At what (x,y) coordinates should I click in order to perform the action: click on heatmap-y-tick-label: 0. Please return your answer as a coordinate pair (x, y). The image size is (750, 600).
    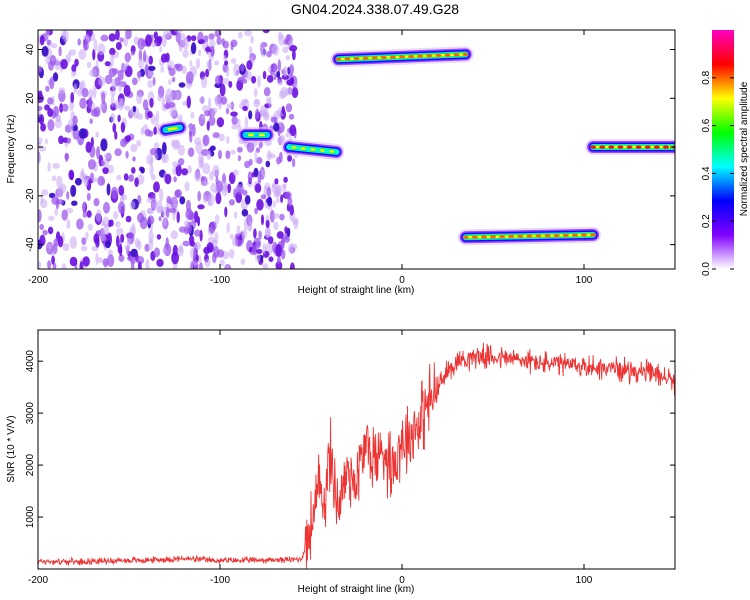
    Looking at the image, I should click on (30, 147).